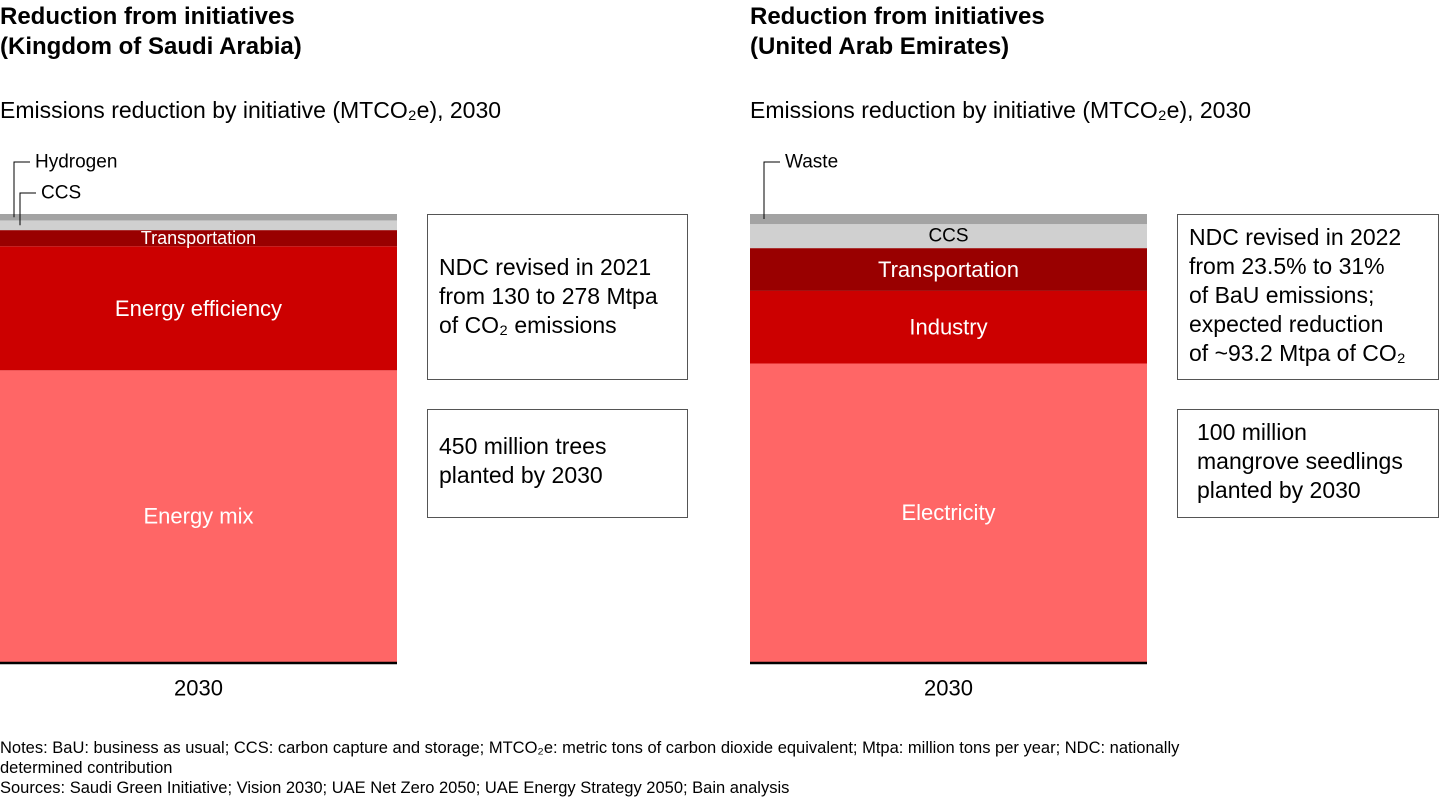  What do you see at coordinates (21, 189) in the screenshot?
I see `leader-line-hydrogen` at bounding box center [21, 189].